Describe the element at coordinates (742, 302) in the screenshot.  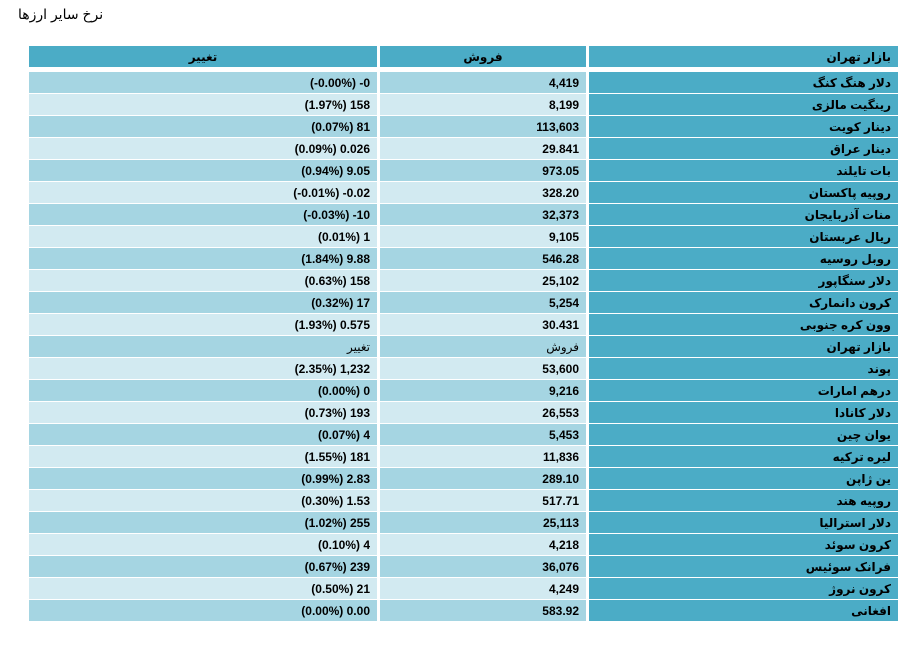
I see `currency-name-cell: کرون دانمارک` at that location.